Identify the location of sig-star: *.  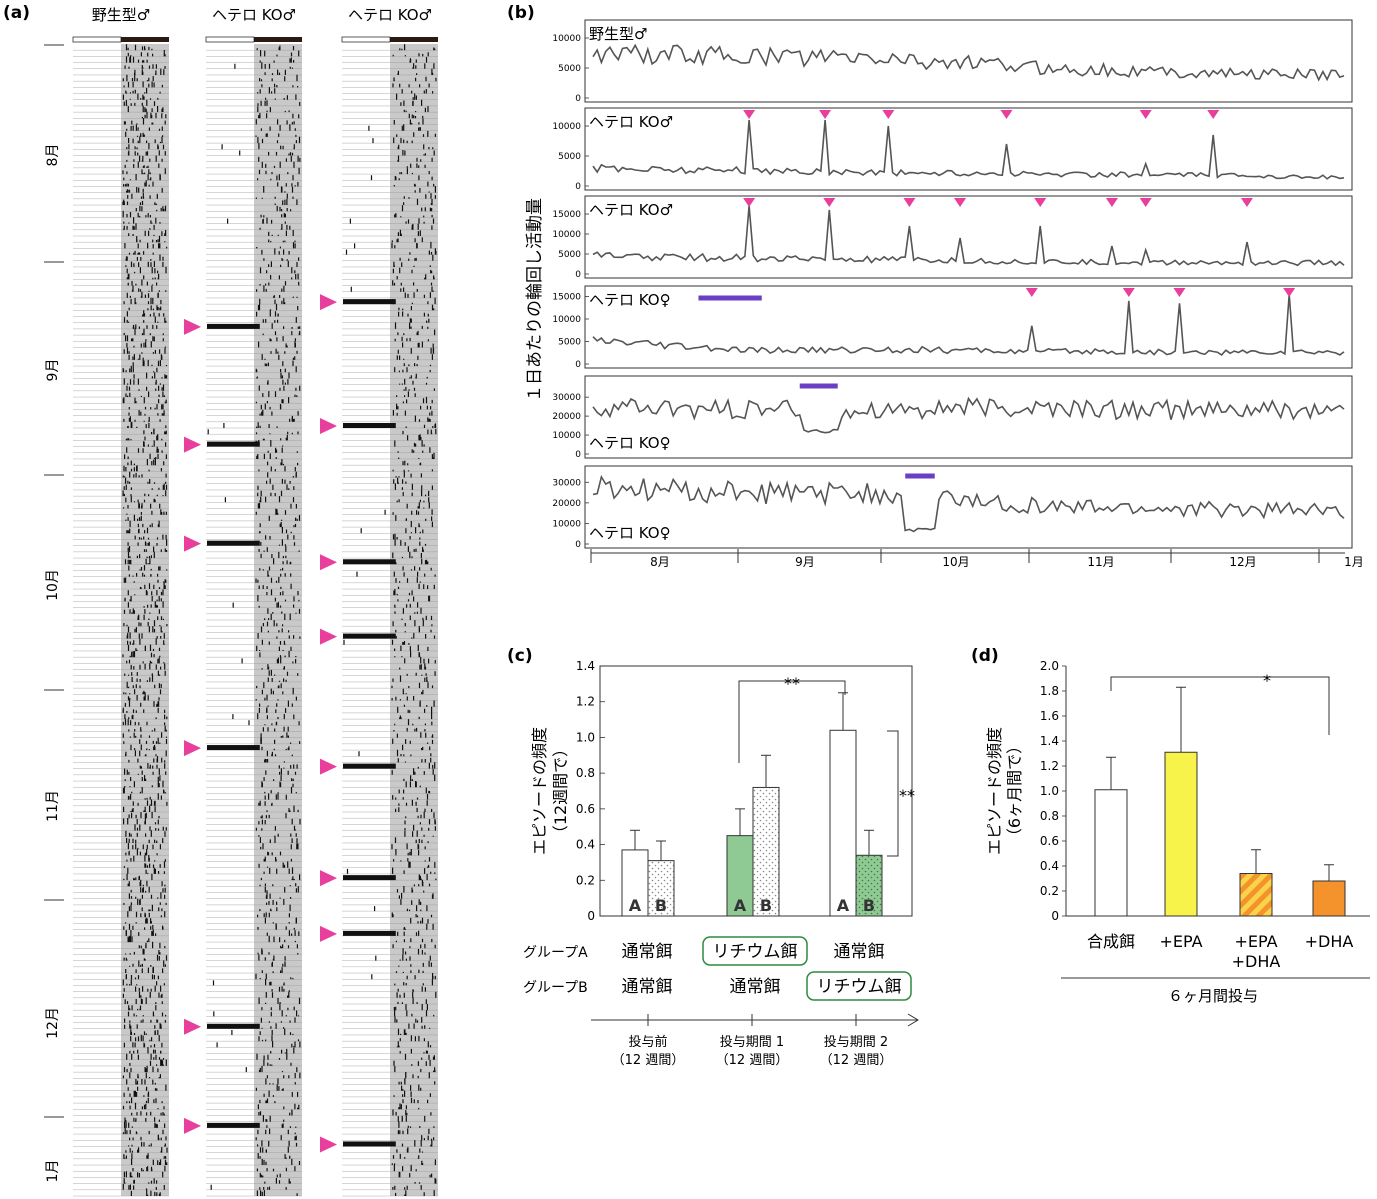
(1267, 680).